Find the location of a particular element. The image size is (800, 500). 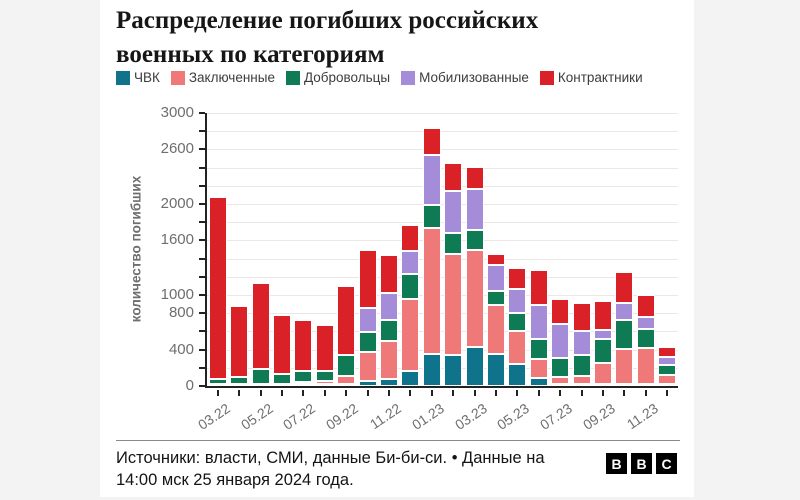

legend-item: ЧВК is located at coordinates (138, 77).